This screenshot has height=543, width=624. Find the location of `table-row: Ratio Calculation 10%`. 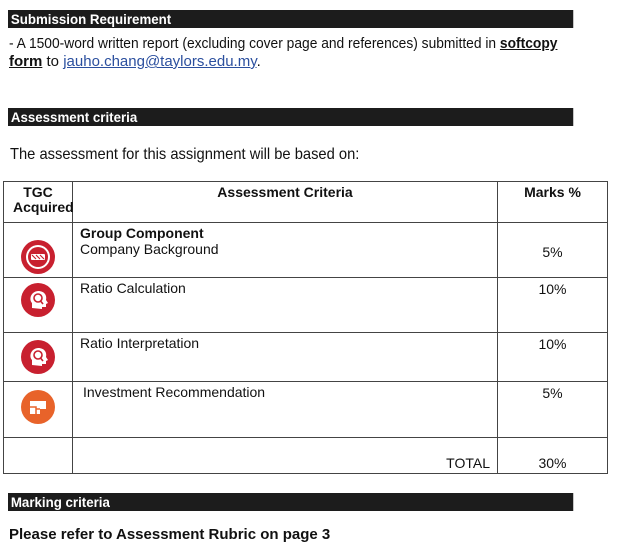

table-row: Ratio Calculation 10% is located at coordinates (305, 305).